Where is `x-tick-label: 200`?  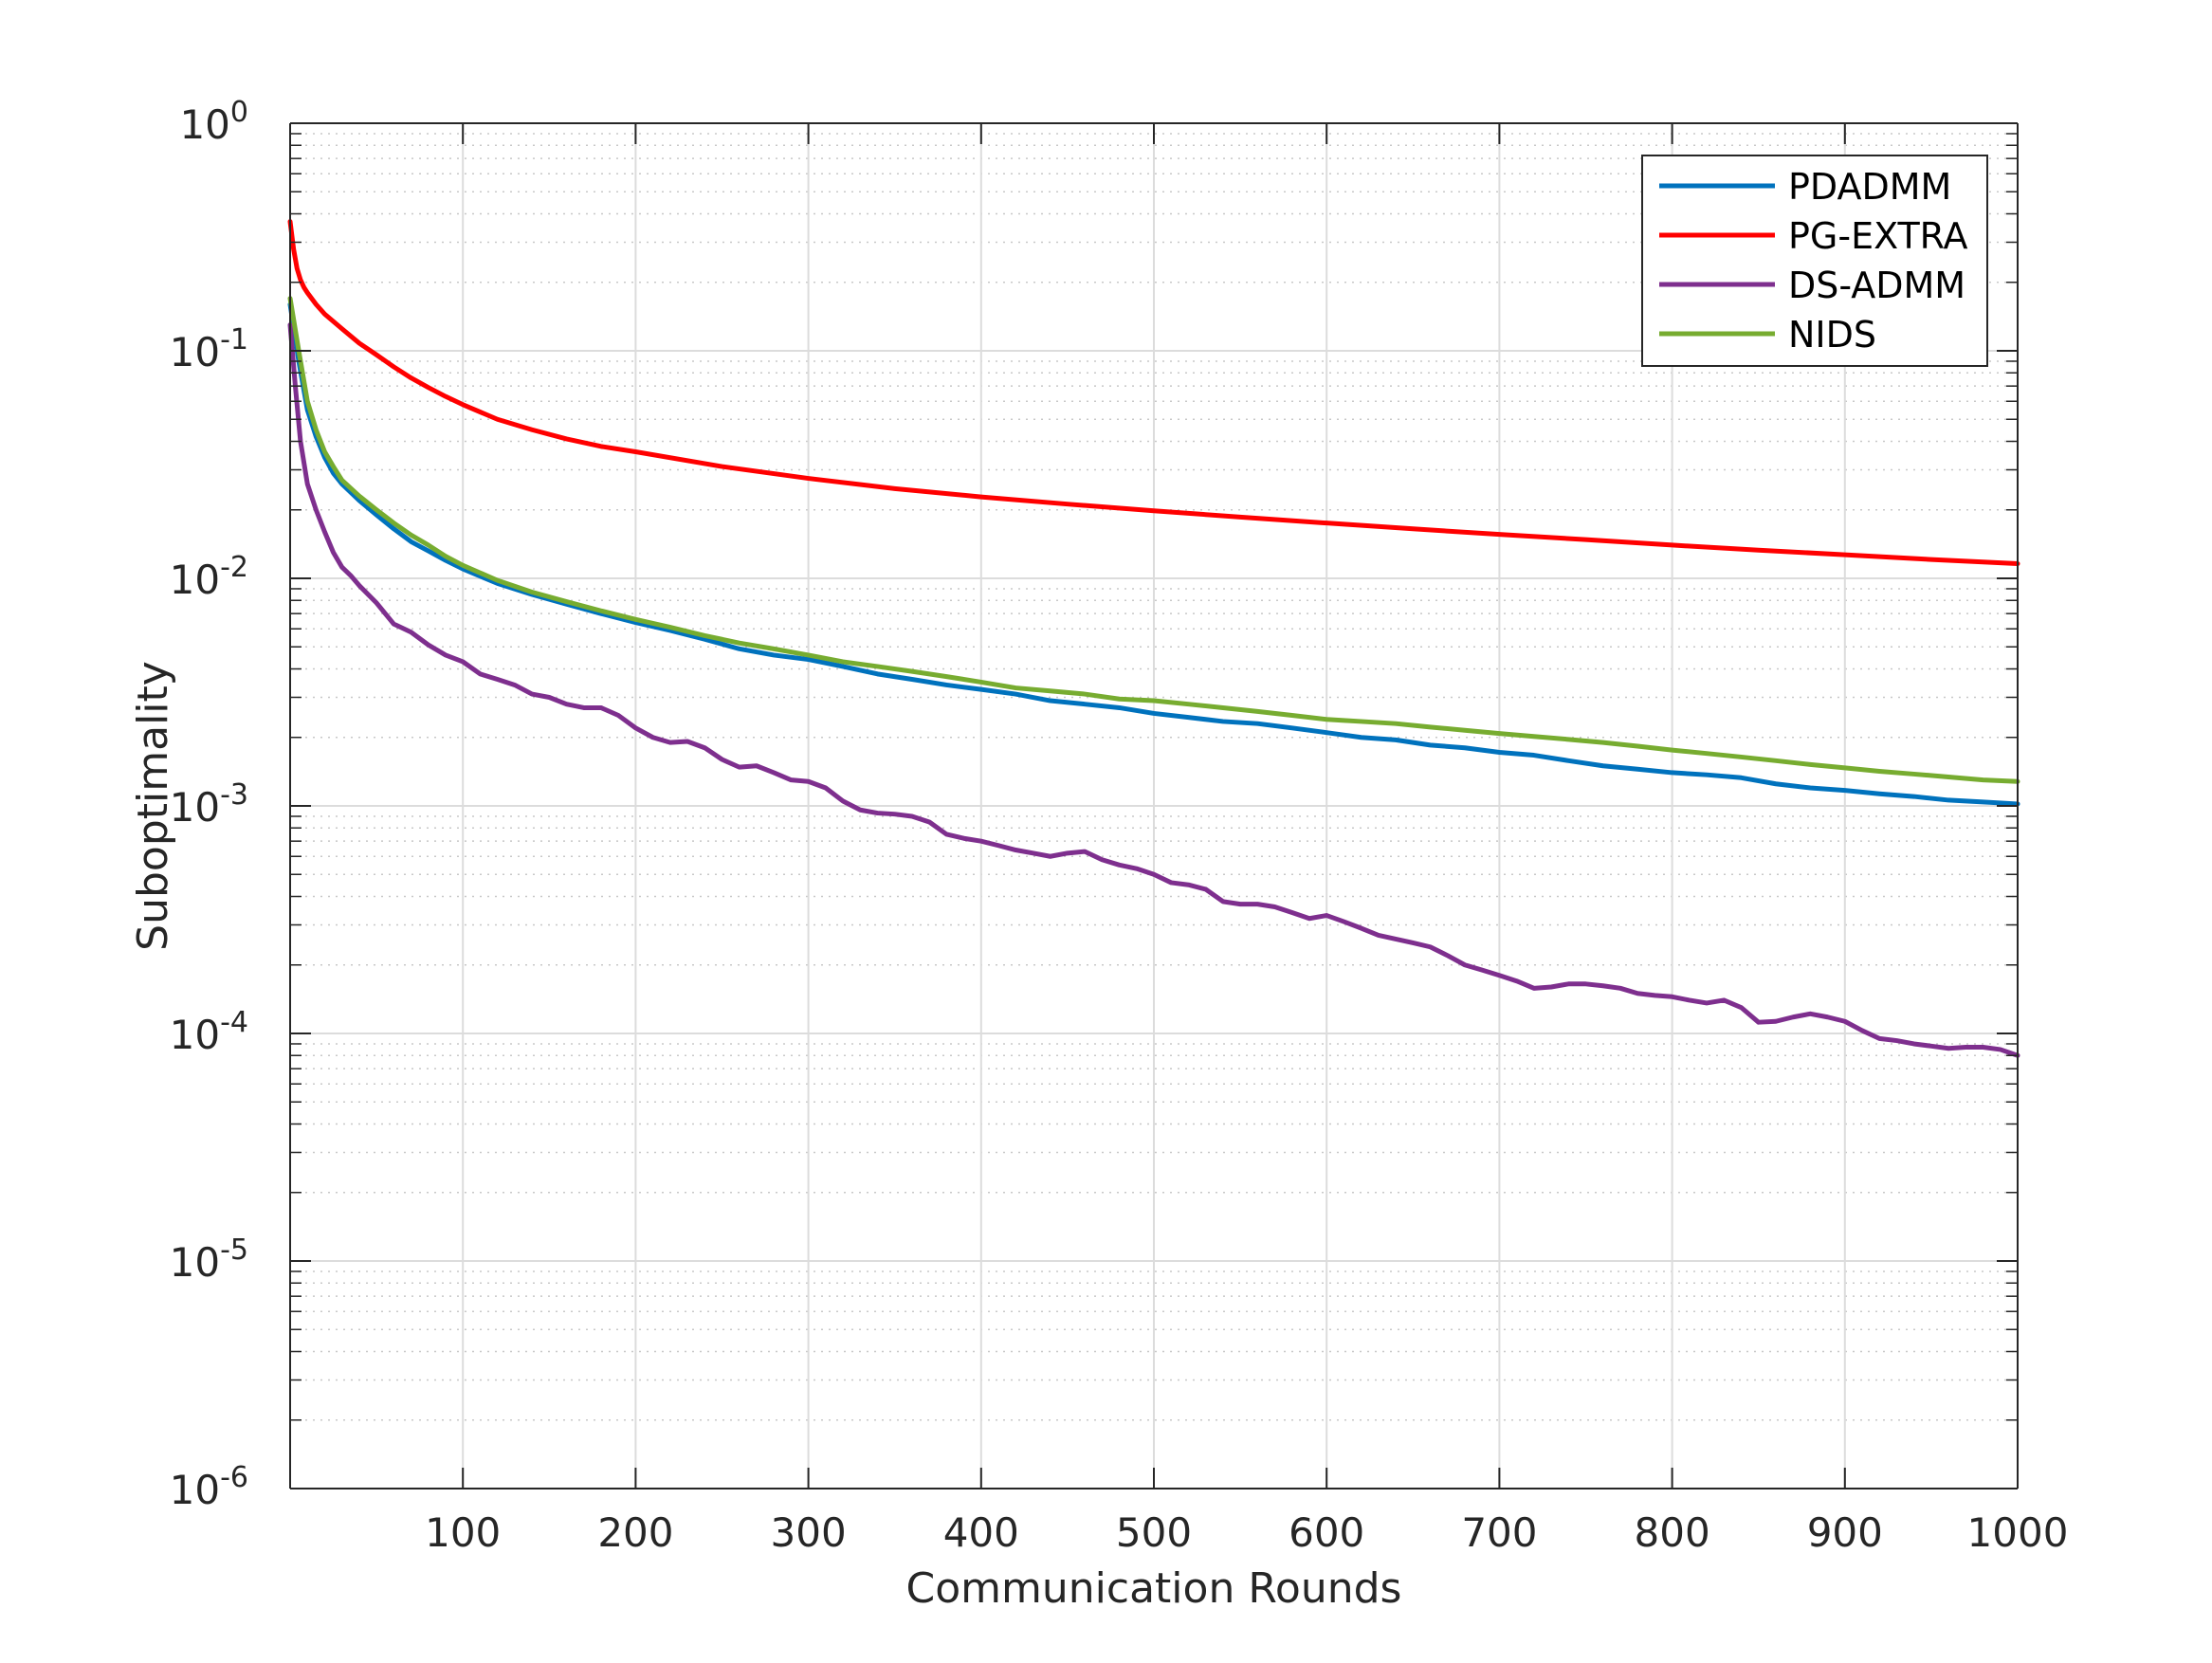
x-tick-label: 200 is located at coordinates (635, 1532).